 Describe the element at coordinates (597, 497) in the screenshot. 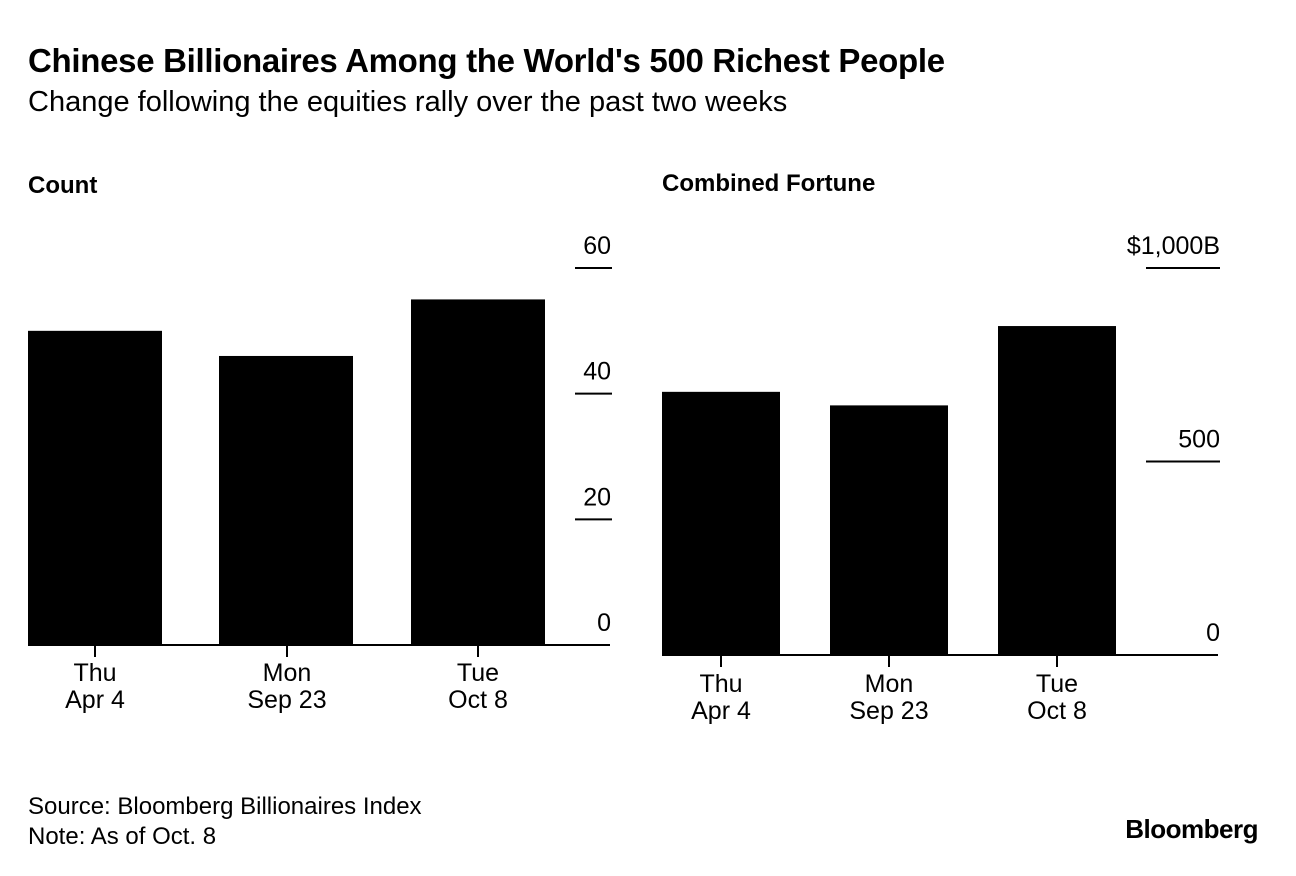

I see `y-tick-label-0-1: 20` at that location.